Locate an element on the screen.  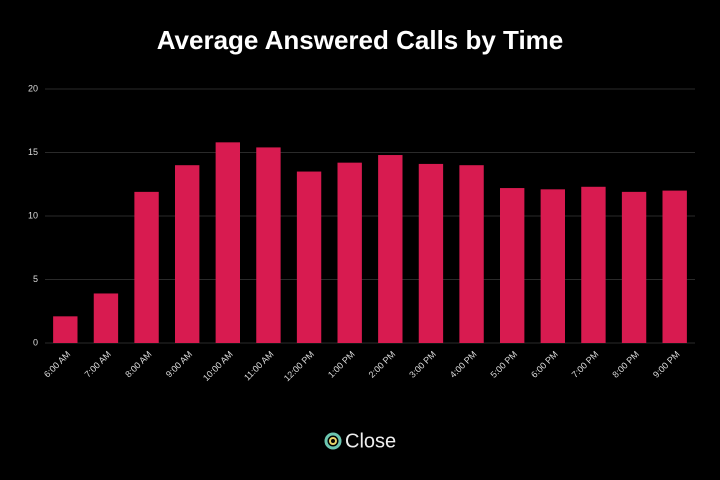
x-tick-label: 7:00 AM is located at coordinates (98, 364).